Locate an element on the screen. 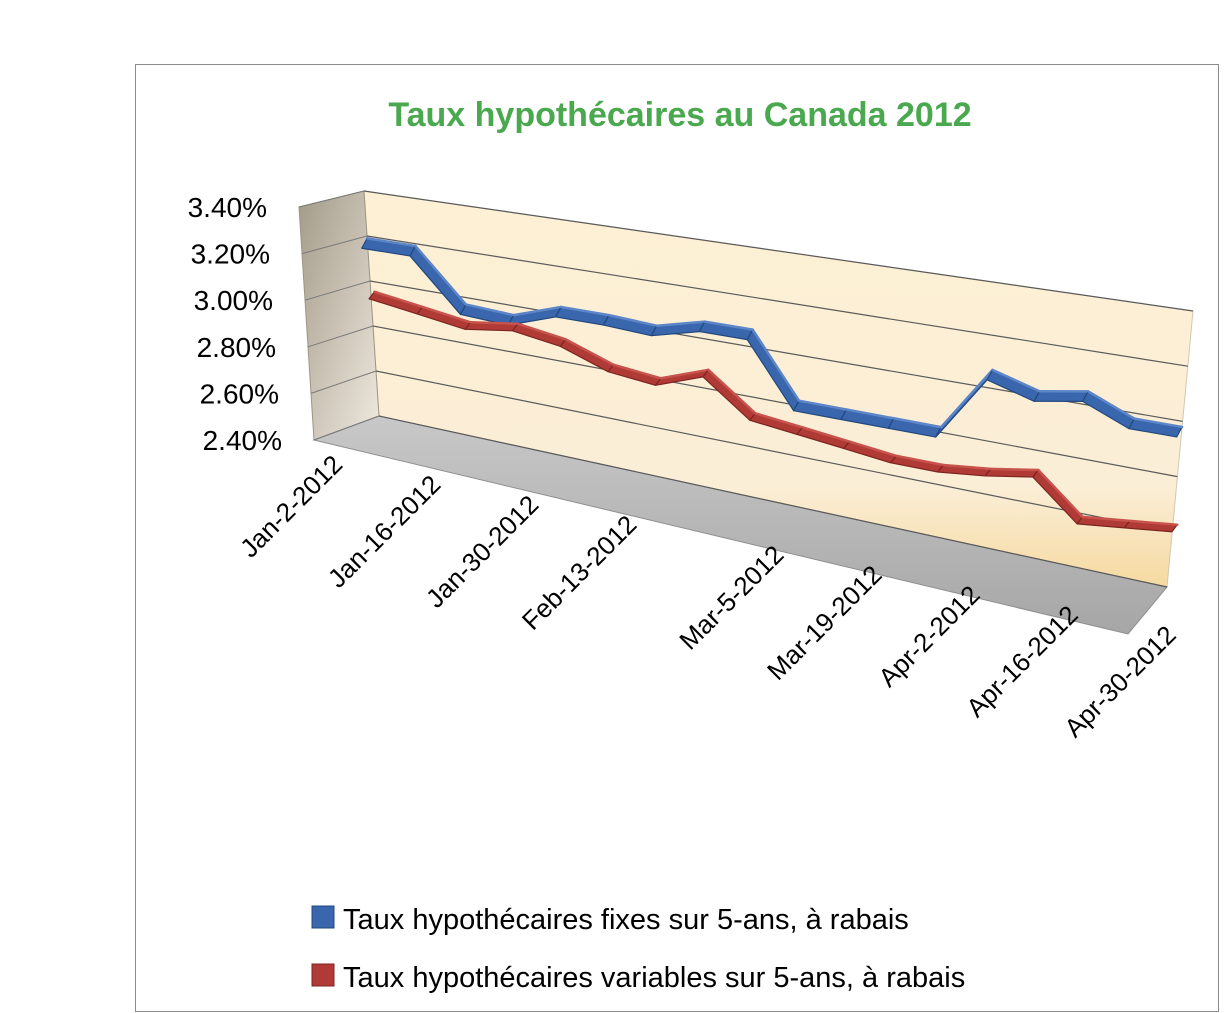 Image resolution: width=1224 pixels, height=1013 pixels. x-tick-label: Feb-13-2012 is located at coordinates (579, 572).